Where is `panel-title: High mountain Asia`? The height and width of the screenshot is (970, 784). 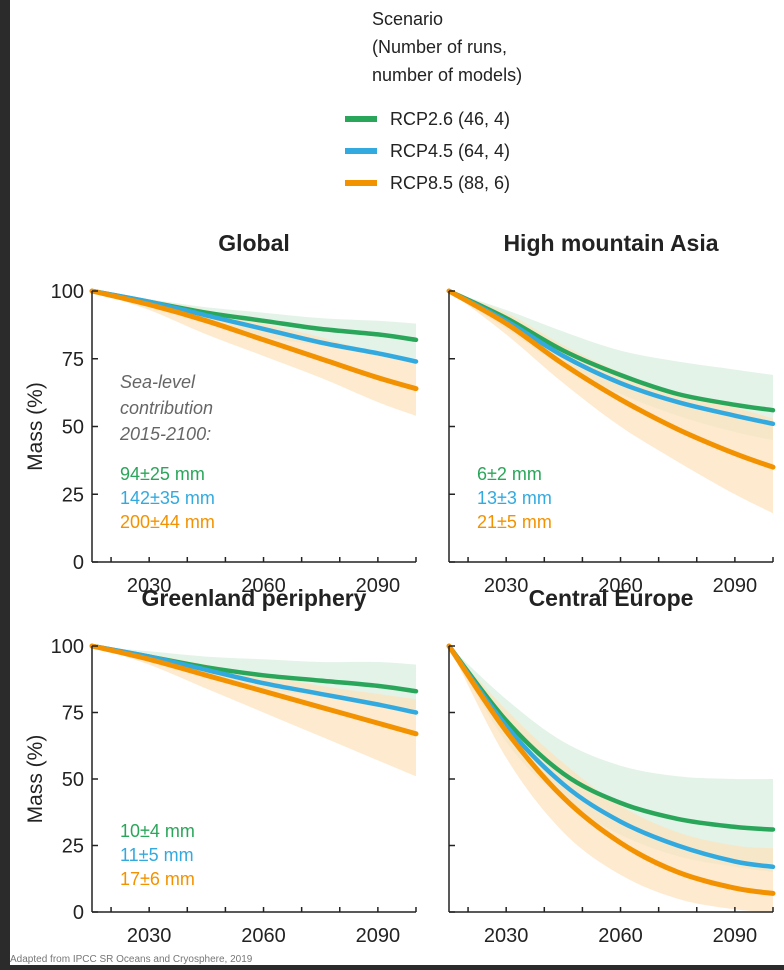
panel-title: High mountain Asia is located at coordinates (610, 243).